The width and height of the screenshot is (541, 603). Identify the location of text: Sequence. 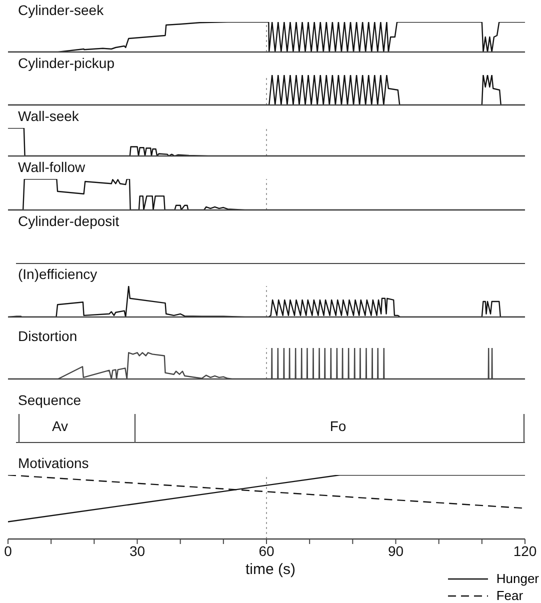
(50, 400).